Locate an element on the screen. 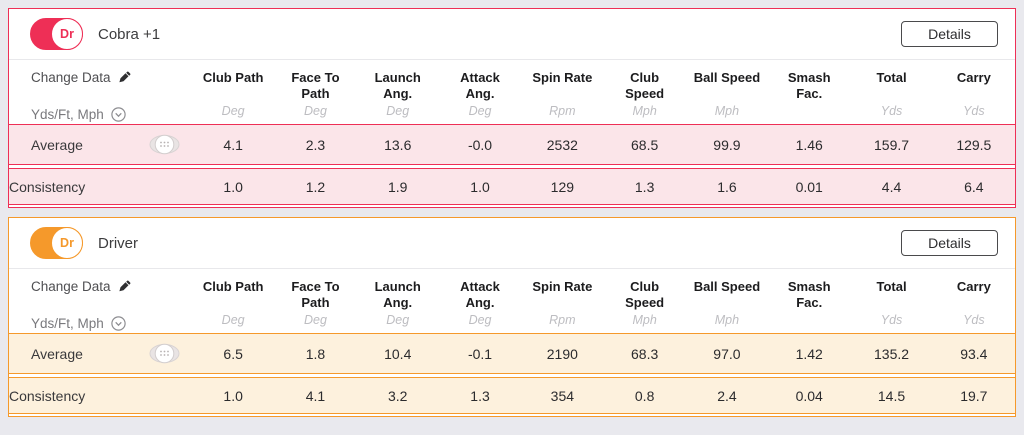 The height and width of the screenshot is (435, 1024). consistency-label: Consistency is located at coordinates (47, 186).